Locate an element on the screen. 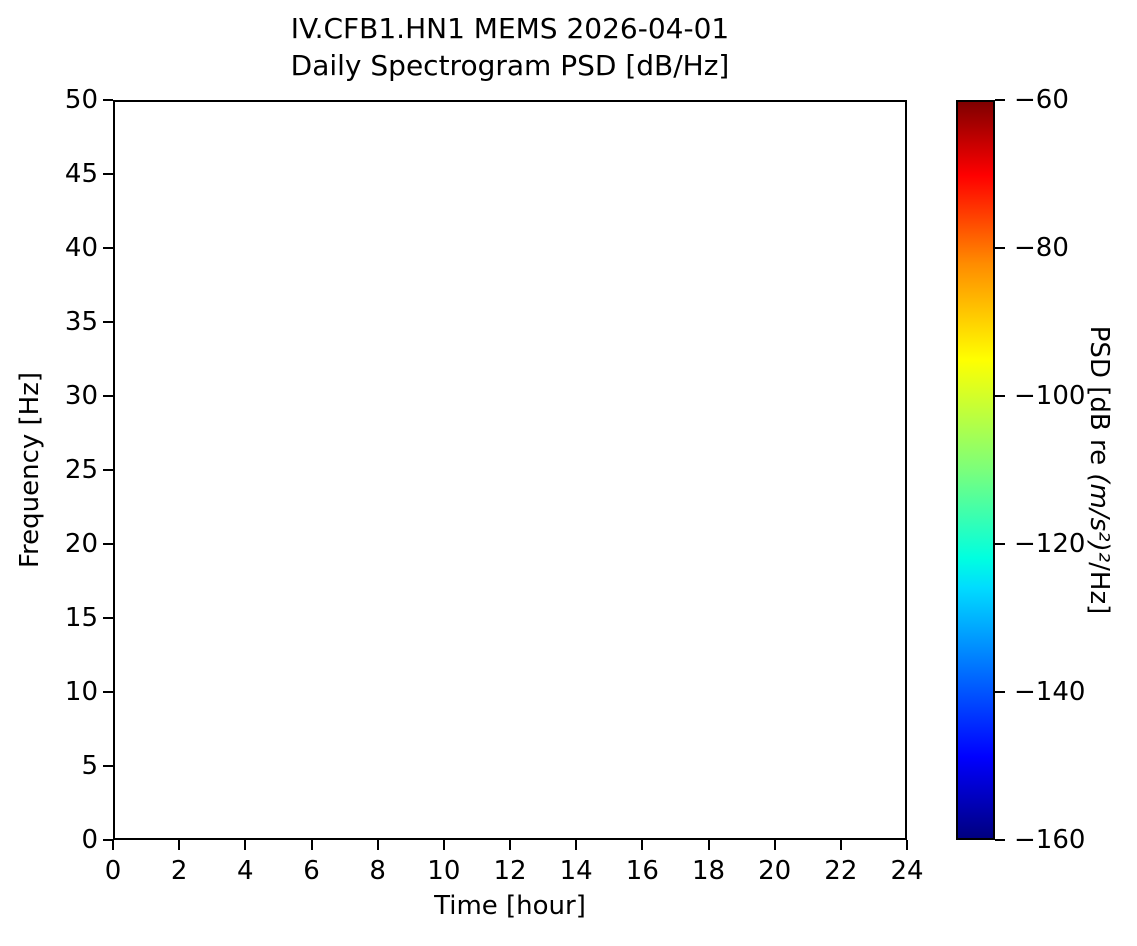  x-tick-label: 22 is located at coordinates (841, 871).